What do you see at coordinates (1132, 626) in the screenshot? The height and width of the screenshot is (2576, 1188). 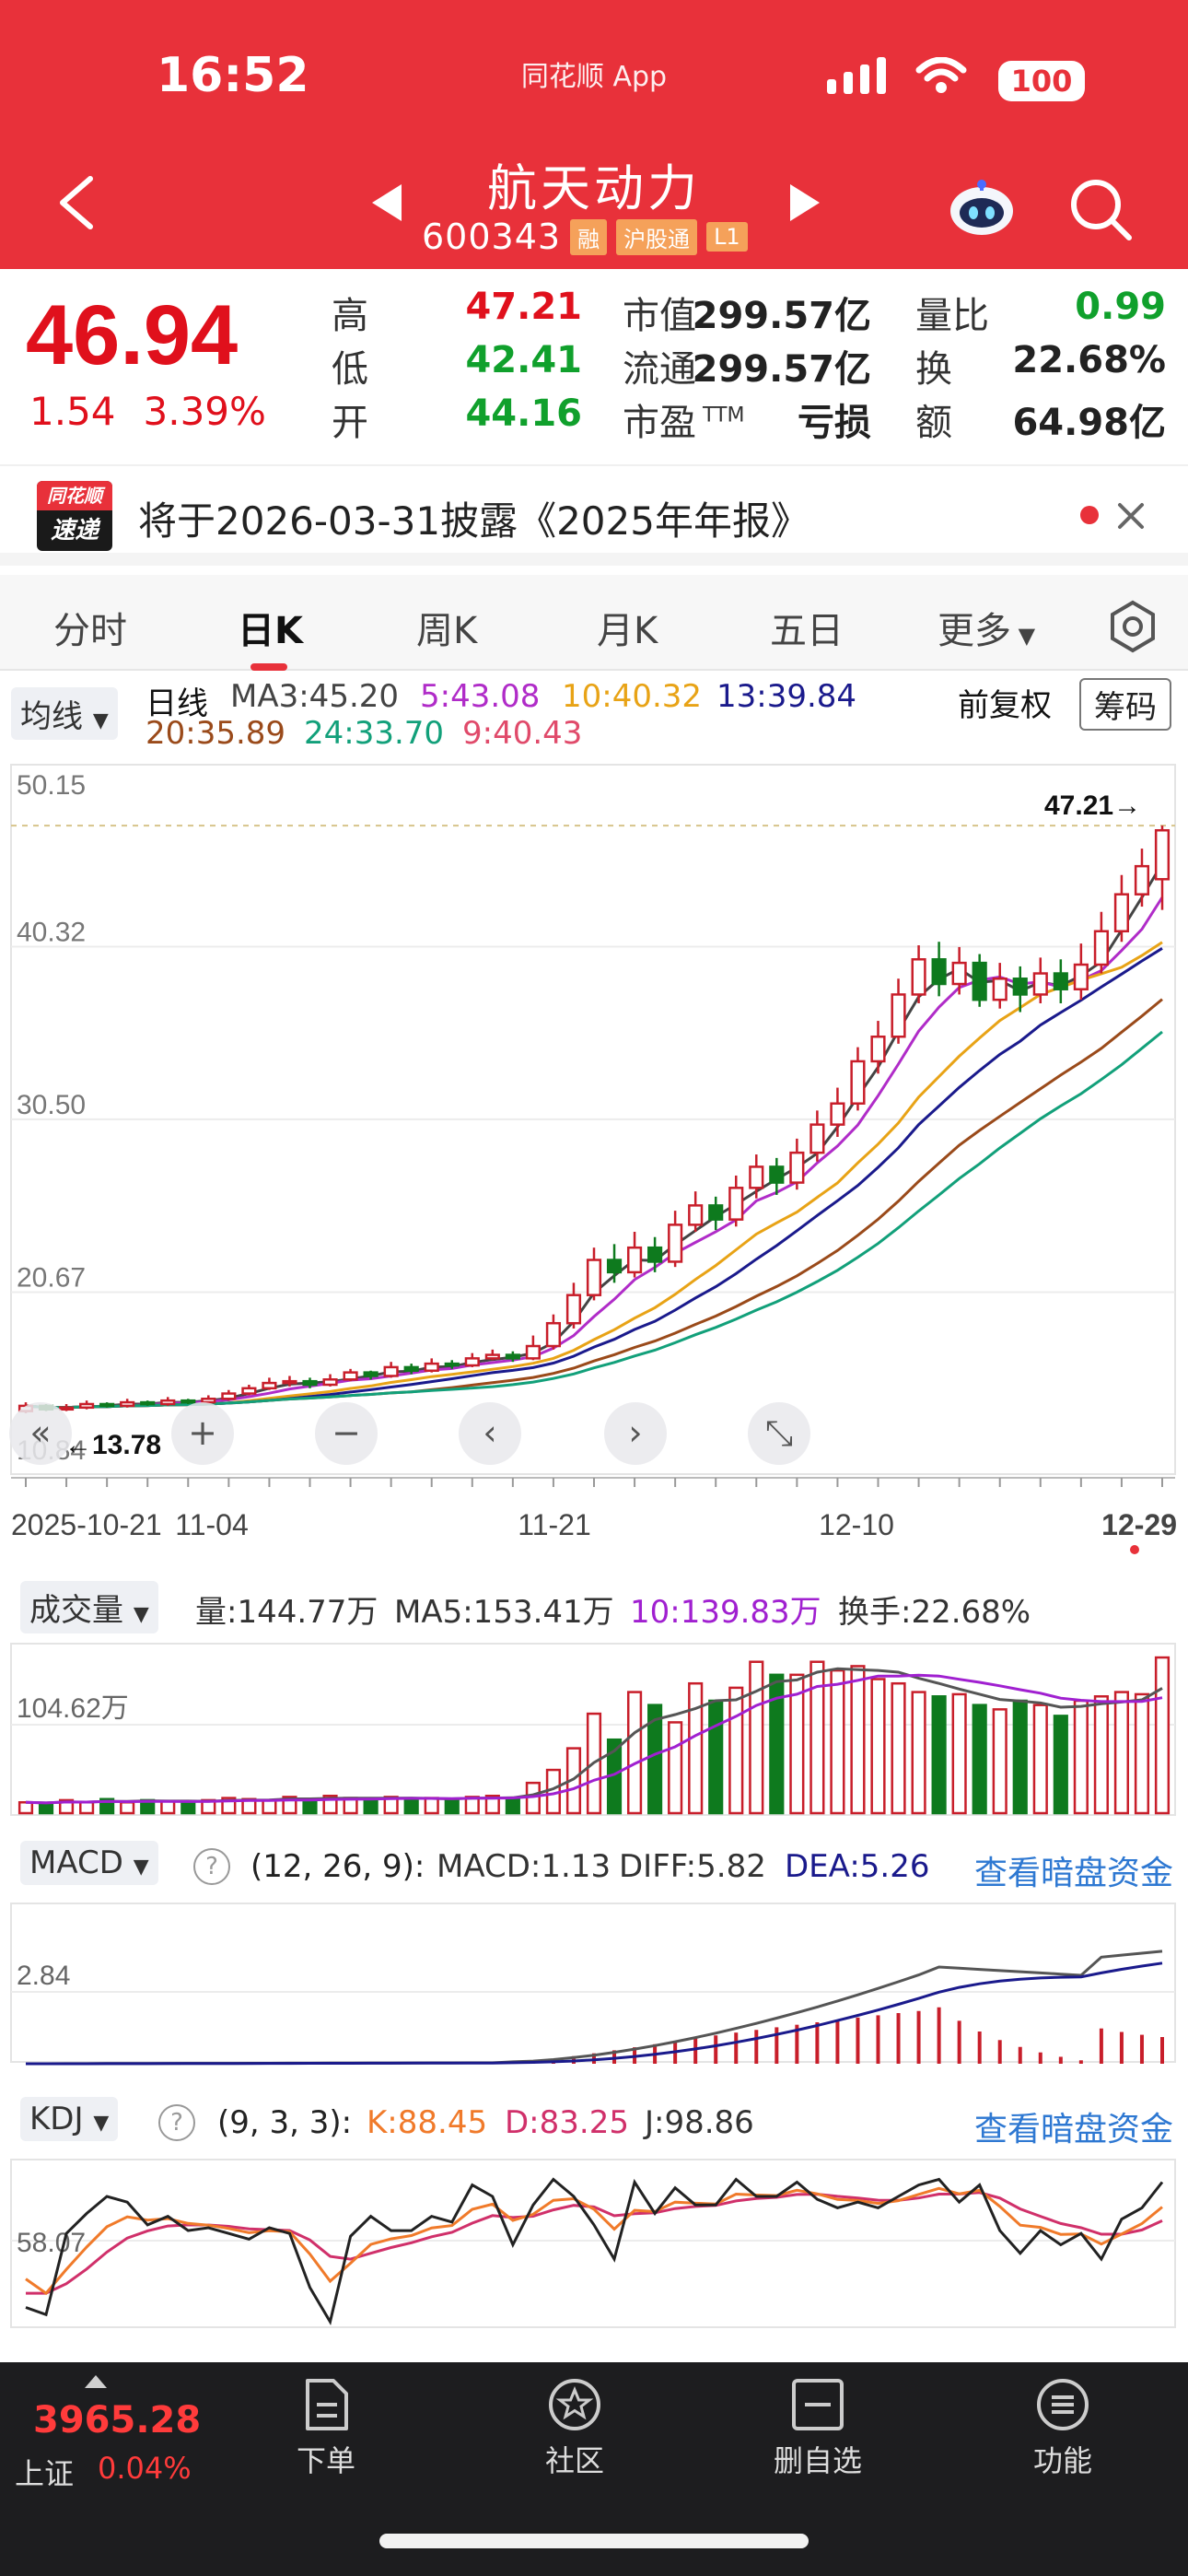 I see `settings-icon` at bounding box center [1132, 626].